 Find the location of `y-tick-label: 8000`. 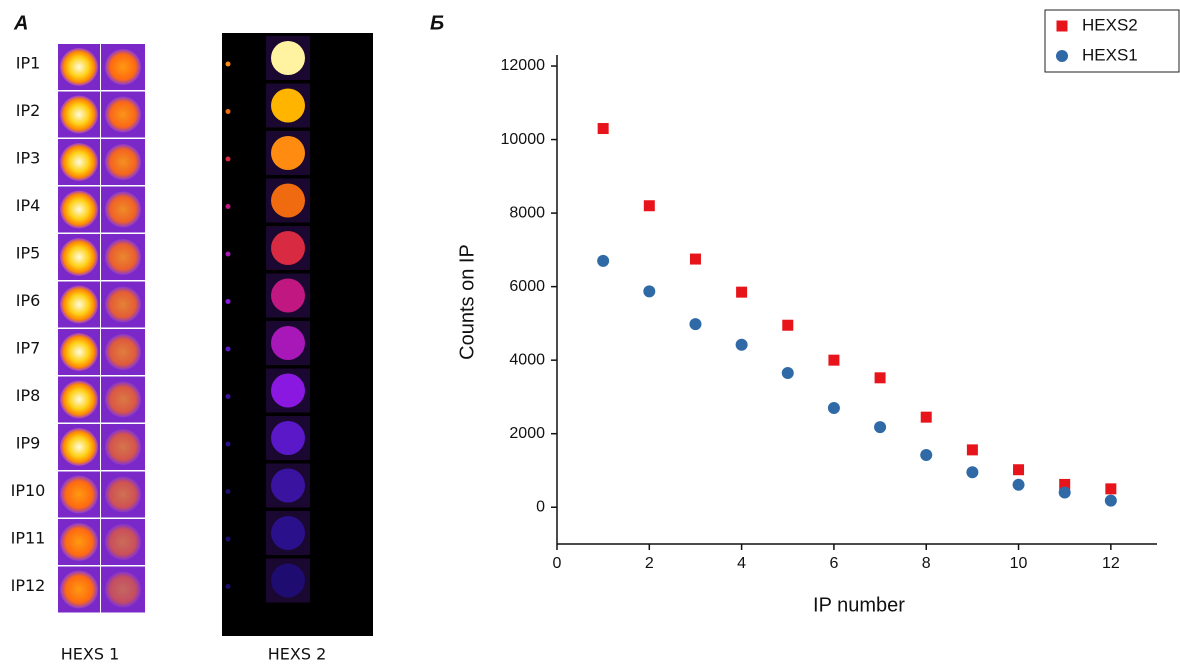

y-tick-label: 8000 is located at coordinates (527, 212).